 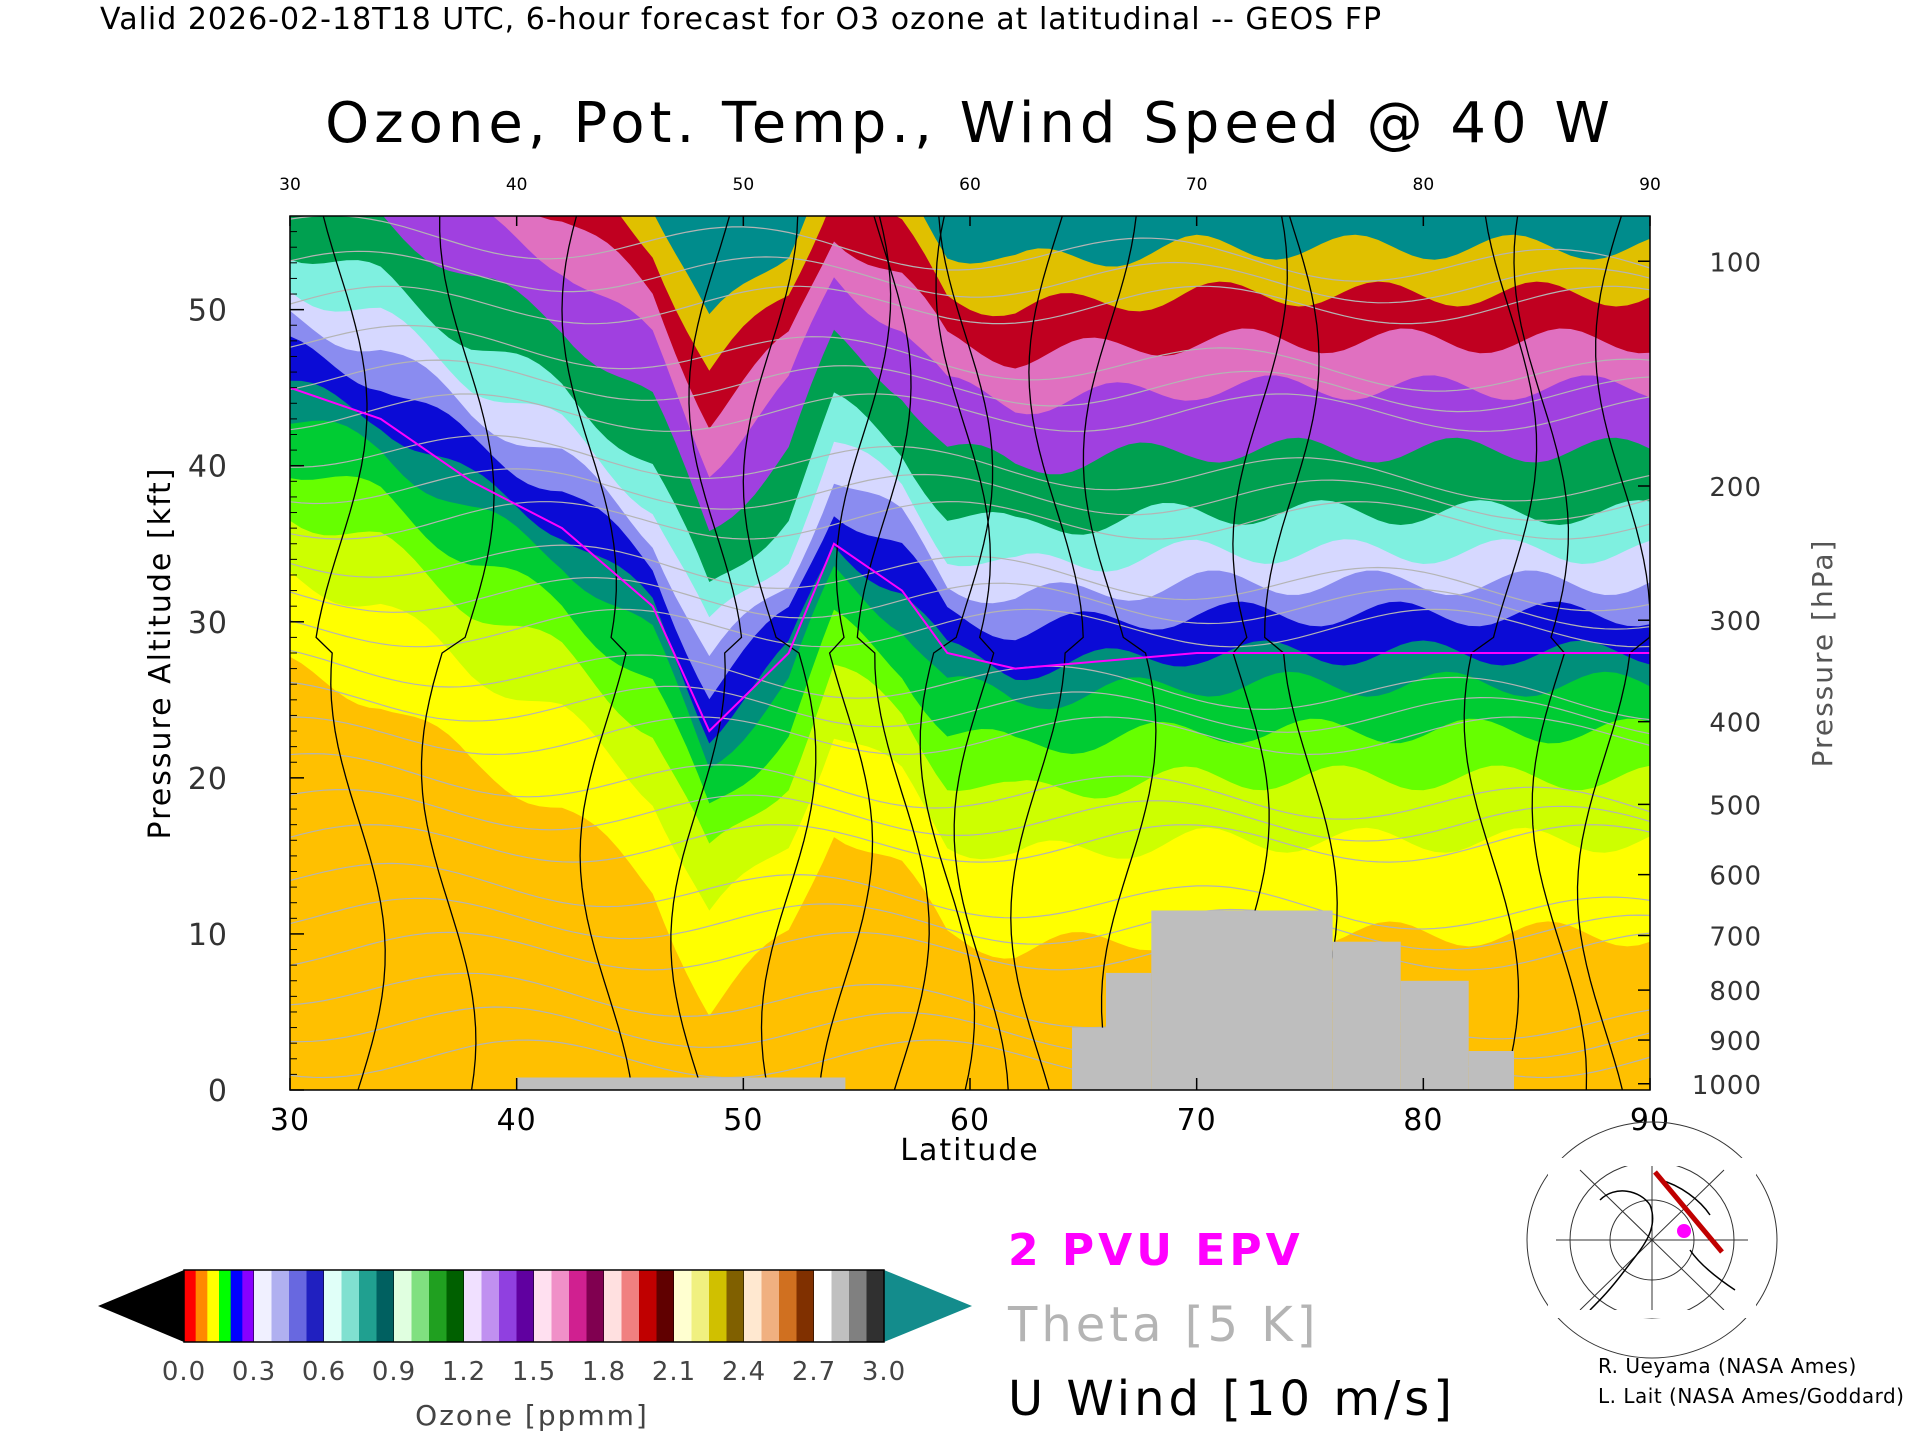 I want to click on epv-legend: 2 PVU EPV, so click(x=1156, y=1250).